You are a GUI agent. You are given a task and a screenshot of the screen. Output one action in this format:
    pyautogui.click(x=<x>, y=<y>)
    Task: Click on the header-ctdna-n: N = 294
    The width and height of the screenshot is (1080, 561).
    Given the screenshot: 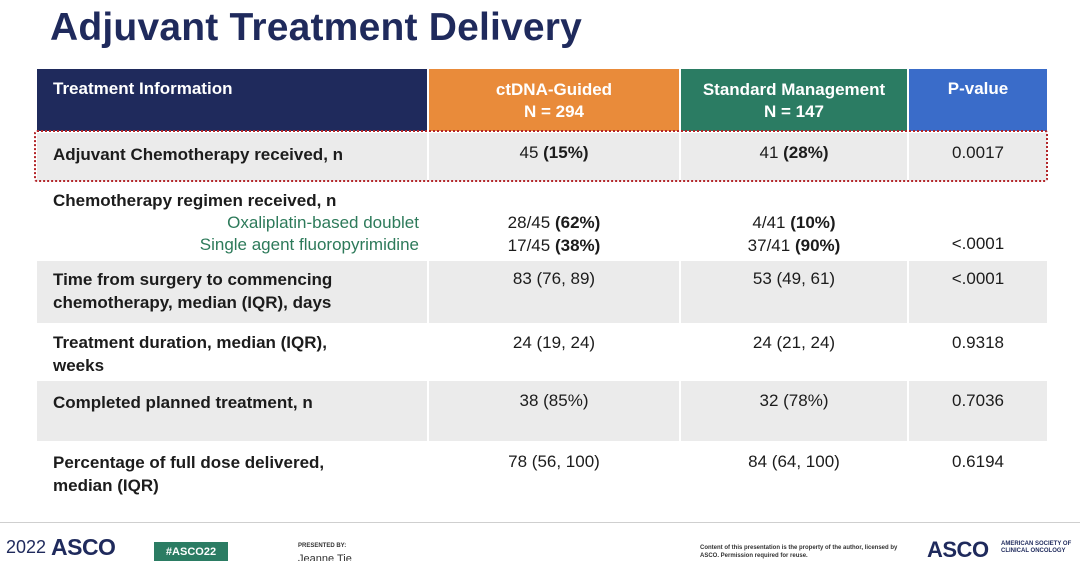 What is the action you would take?
    pyautogui.click(x=553, y=111)
    